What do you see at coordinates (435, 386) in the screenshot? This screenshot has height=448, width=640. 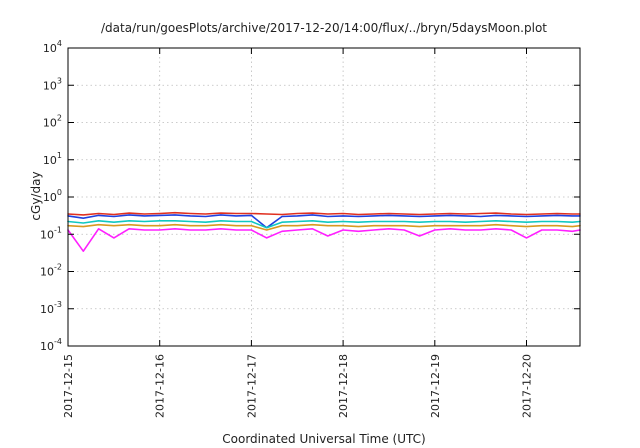 I see `x-tick-label: 2017-12-19` at bounding box center [435, 386].